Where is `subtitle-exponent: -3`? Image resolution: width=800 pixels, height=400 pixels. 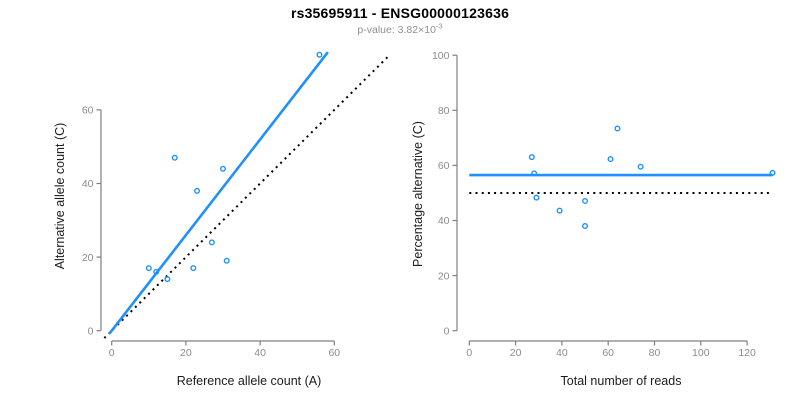 subtitle-exponent: -3 is located at coordinates (439, 26).